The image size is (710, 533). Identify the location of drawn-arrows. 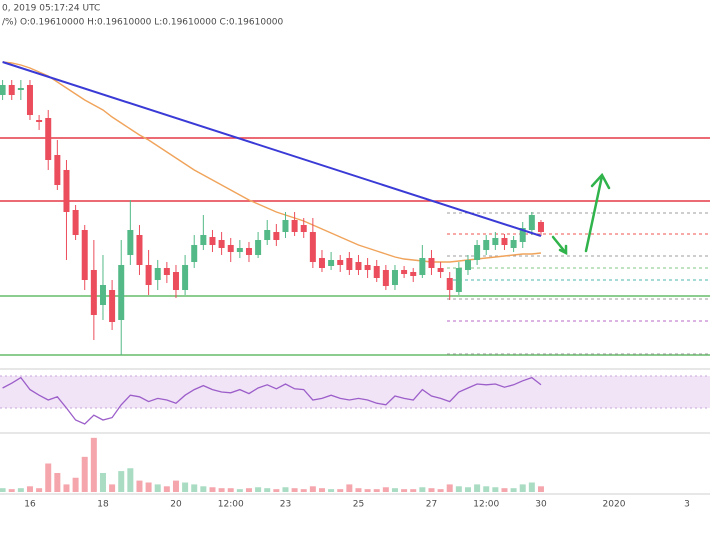
(581, 214).